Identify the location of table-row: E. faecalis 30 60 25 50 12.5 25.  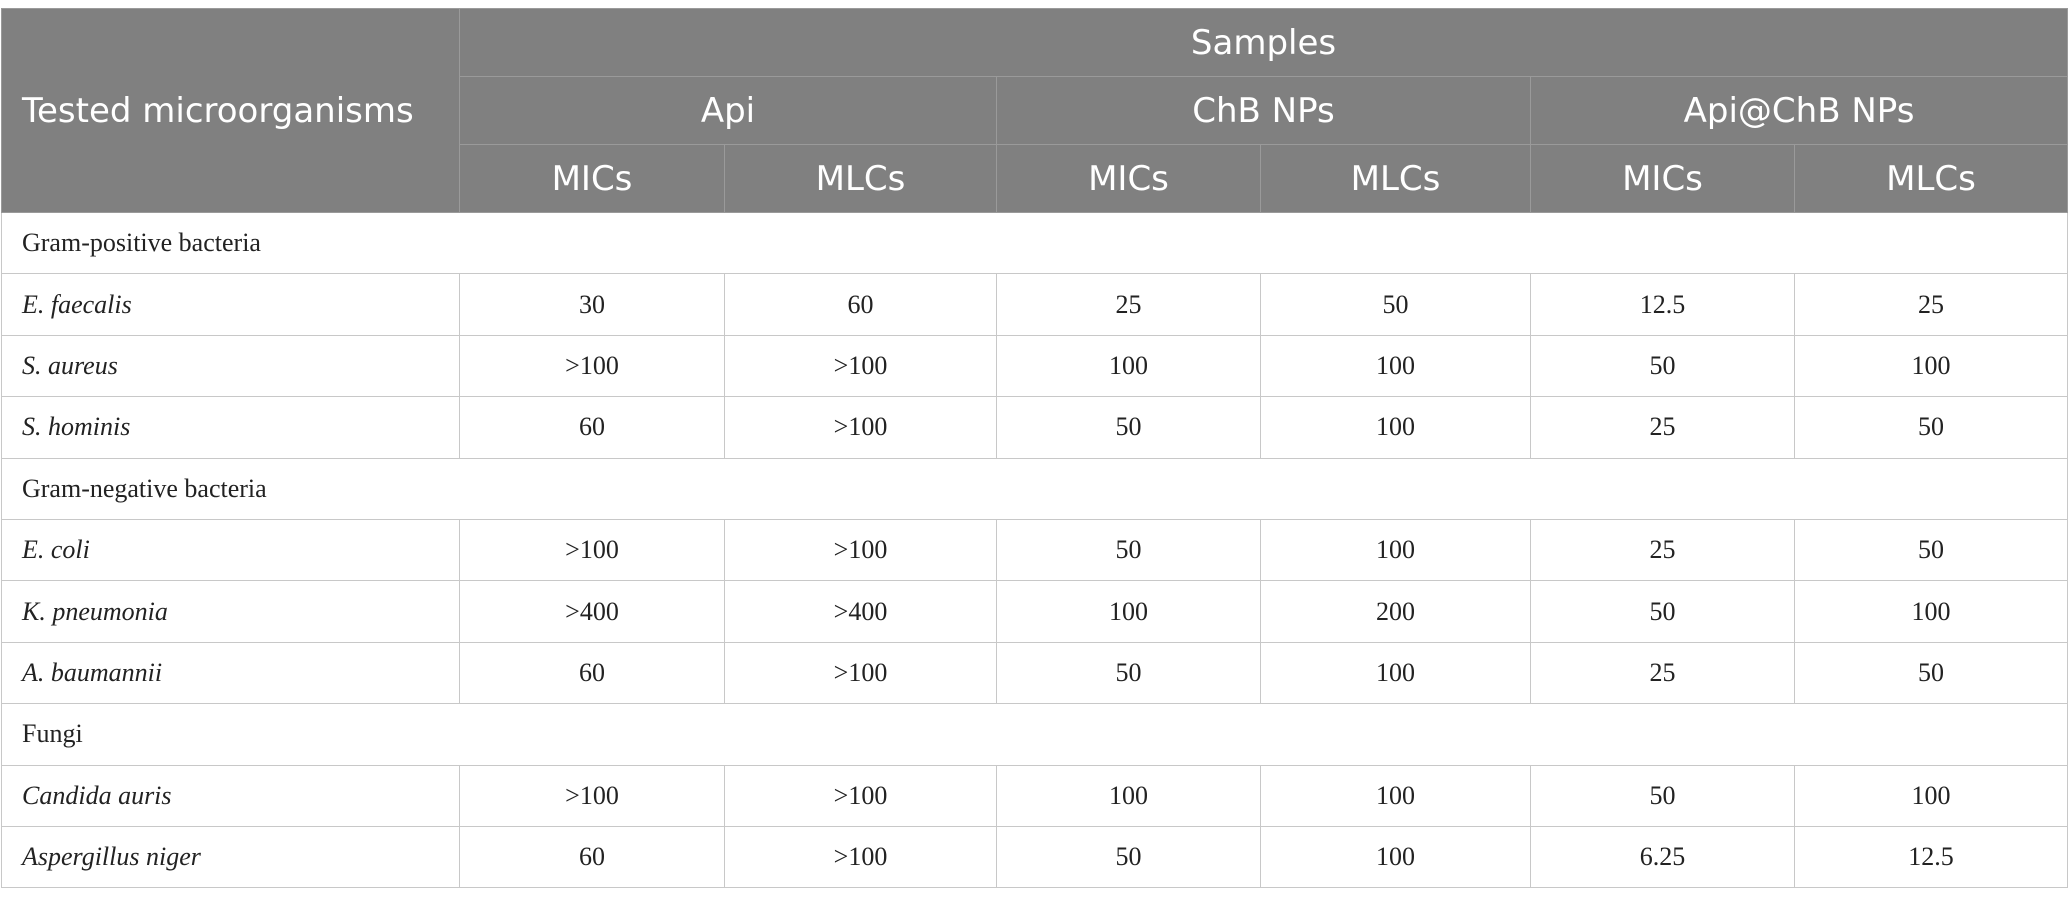
(1034, 304).